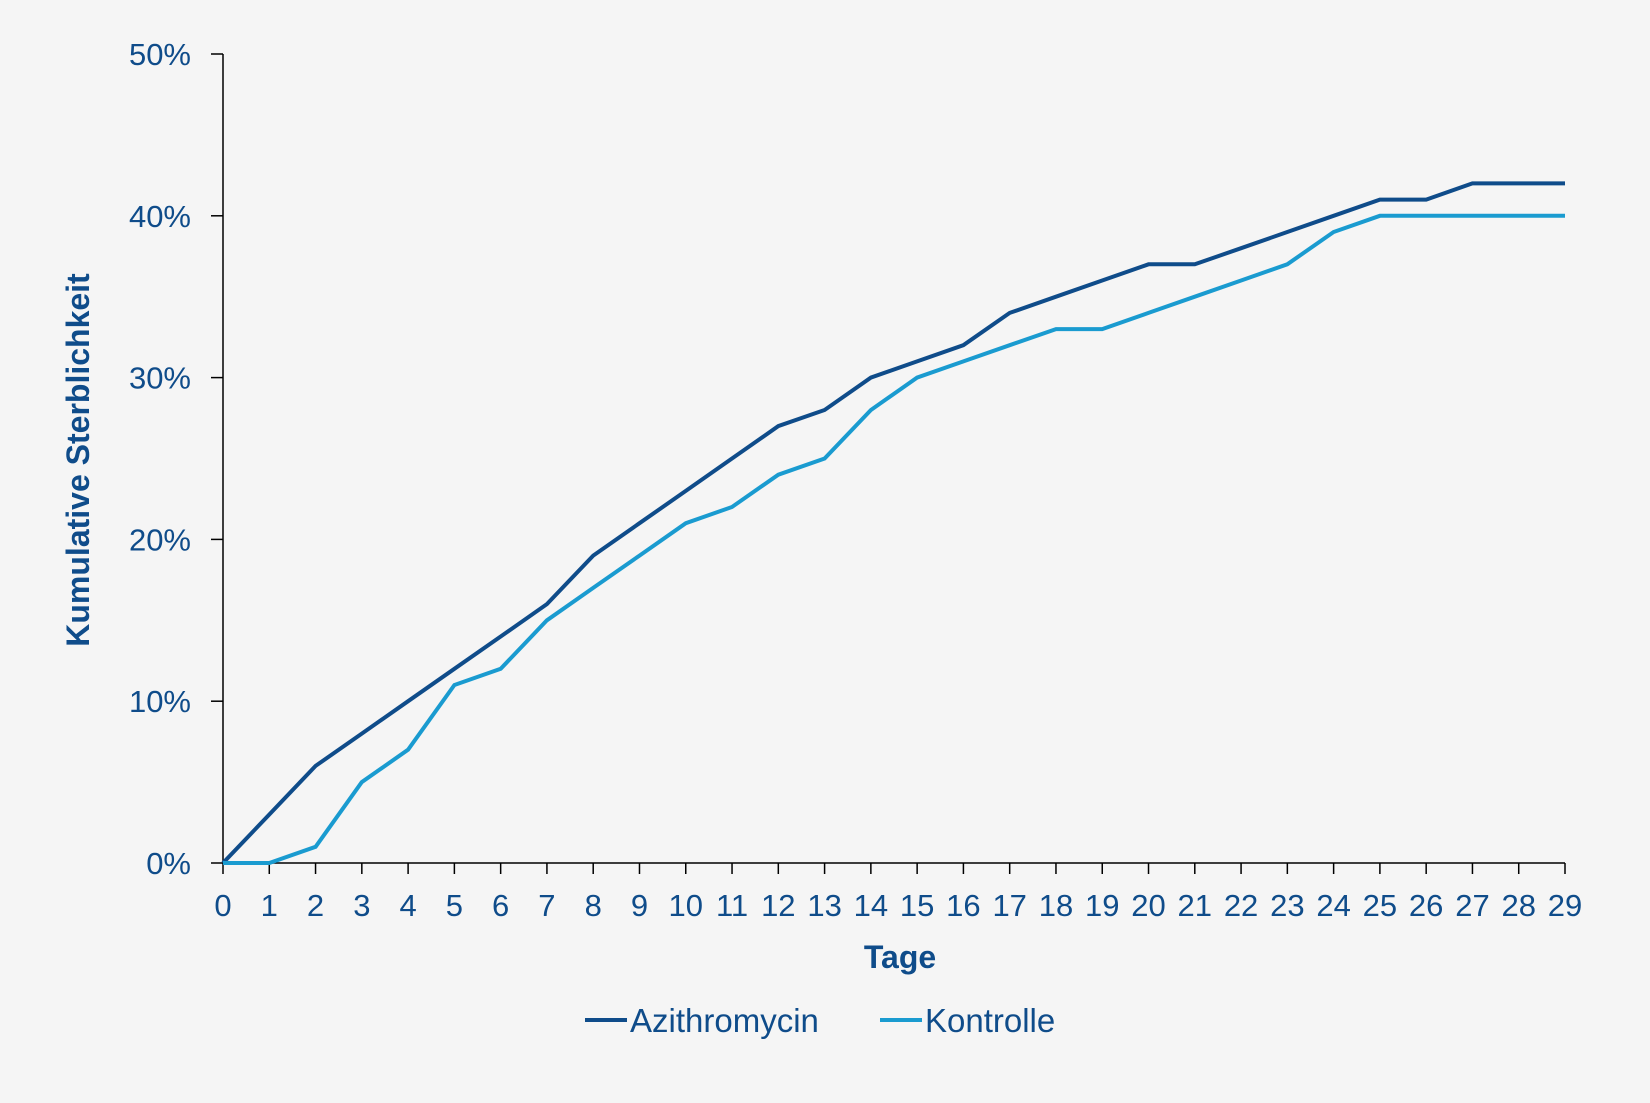 The width and height of the screenshot is (1650, 1103). What do you see at coordinates (78, 460) in the screenshot?
I see `y-axis-title: Kumulative Sterblichkeit` at bounding box center [78, 460].